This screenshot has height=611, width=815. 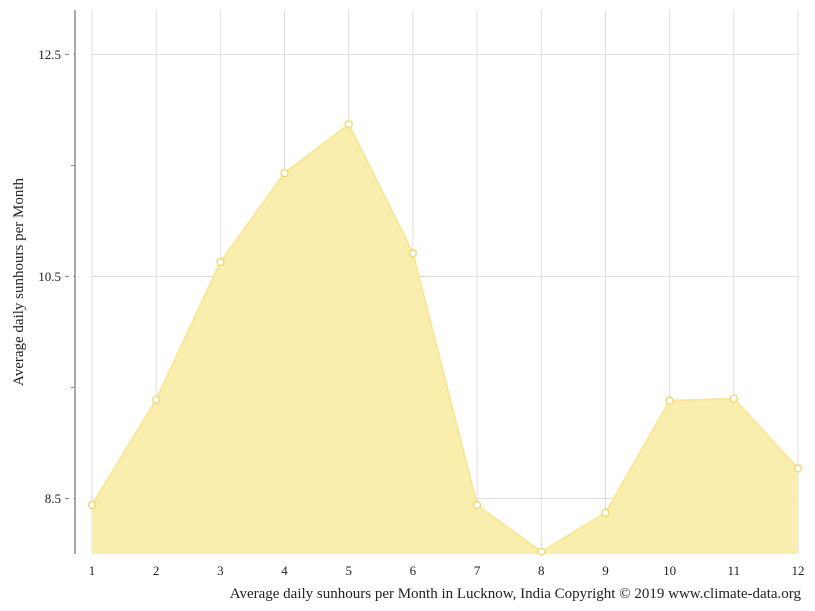 I want to click on x-tick-label: 9, so click(x=605, y=570).